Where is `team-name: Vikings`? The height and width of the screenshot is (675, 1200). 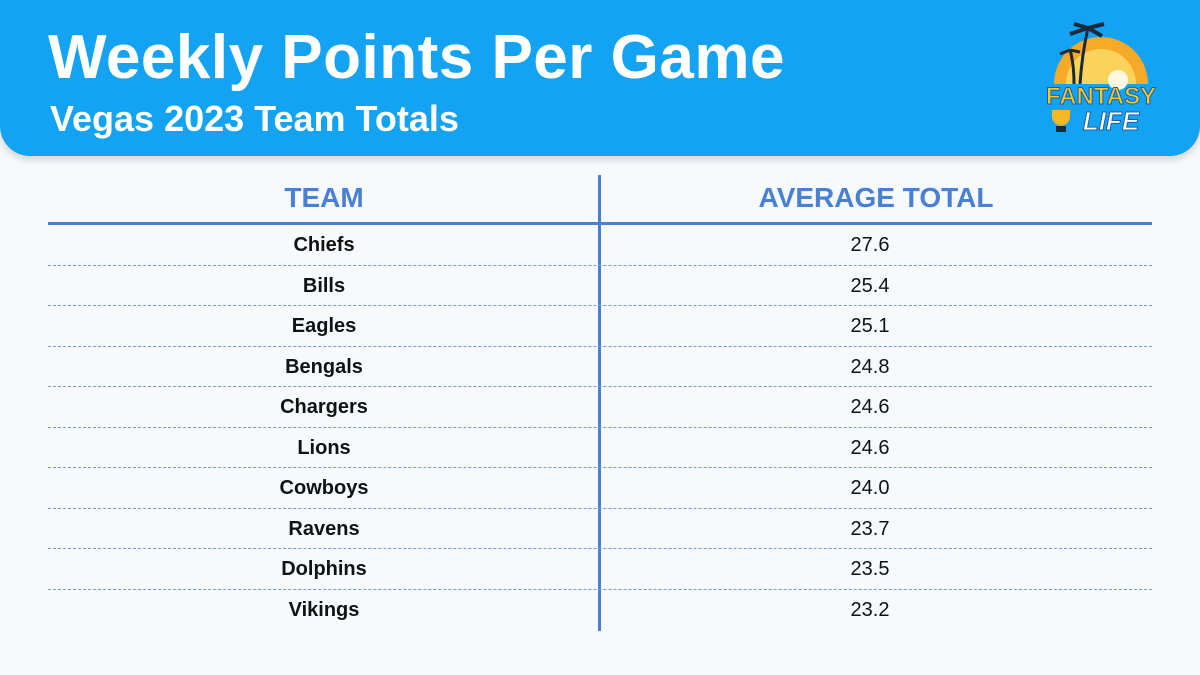 team-name: Vikings is located at coordinates (324, 609).